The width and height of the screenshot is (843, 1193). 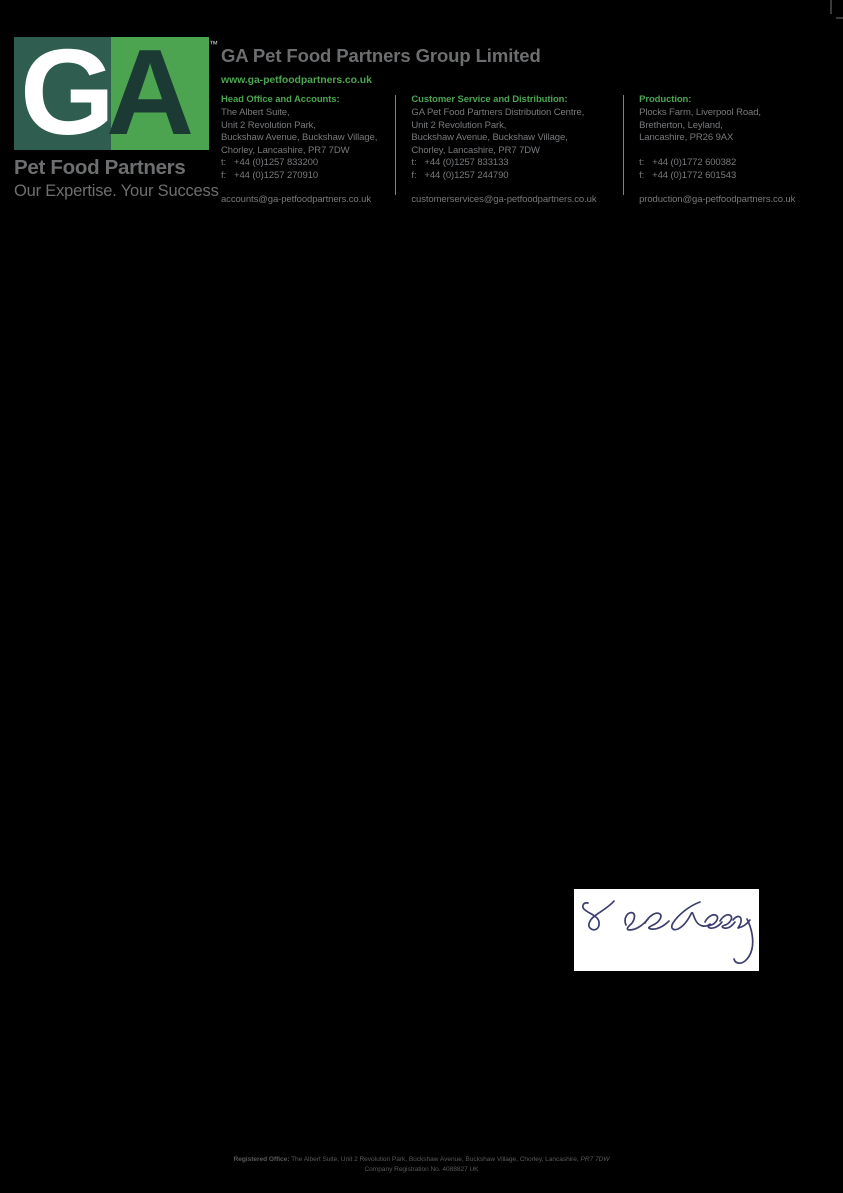 I want to click on fax-number: +44 (0)1257 244790, so click(x=466, y=175).